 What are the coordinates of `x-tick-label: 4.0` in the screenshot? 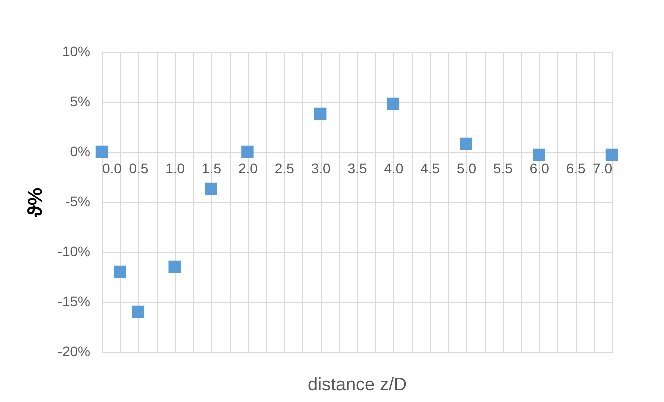 It's located at (394, 168).